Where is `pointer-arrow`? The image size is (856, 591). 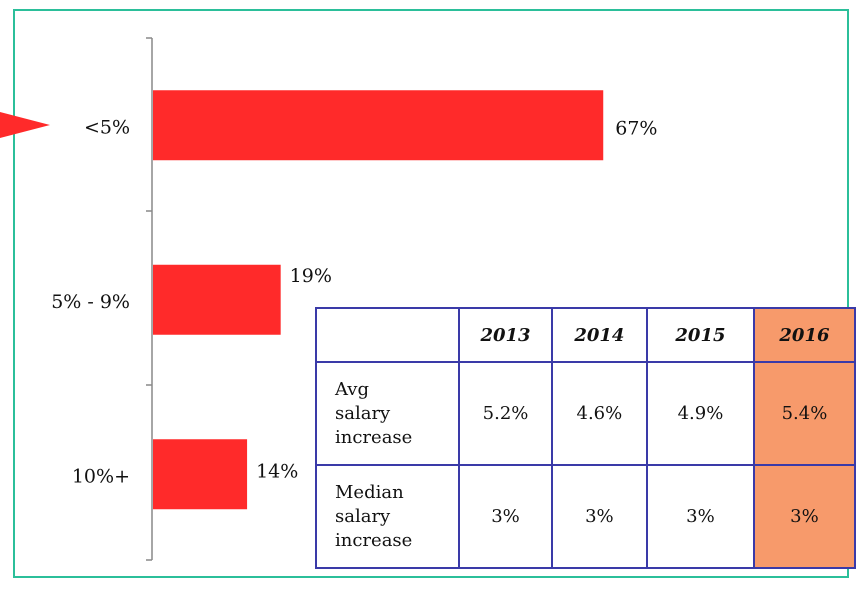 pointer-arrow is located at coordinates (25, 125).